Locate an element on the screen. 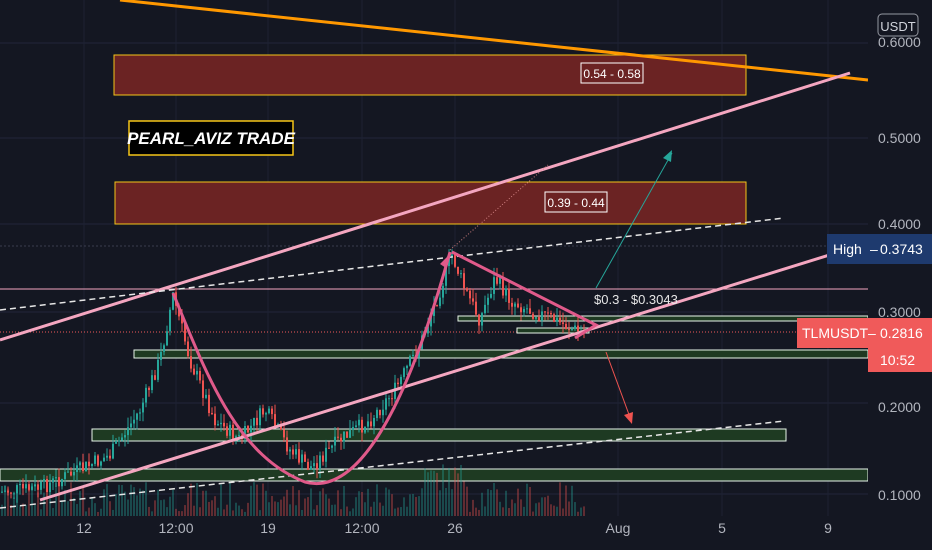 This screenshot has height=550, width=932. brand-label: PEARL_AVIZ TRADE is located at coordinates (211, 138).